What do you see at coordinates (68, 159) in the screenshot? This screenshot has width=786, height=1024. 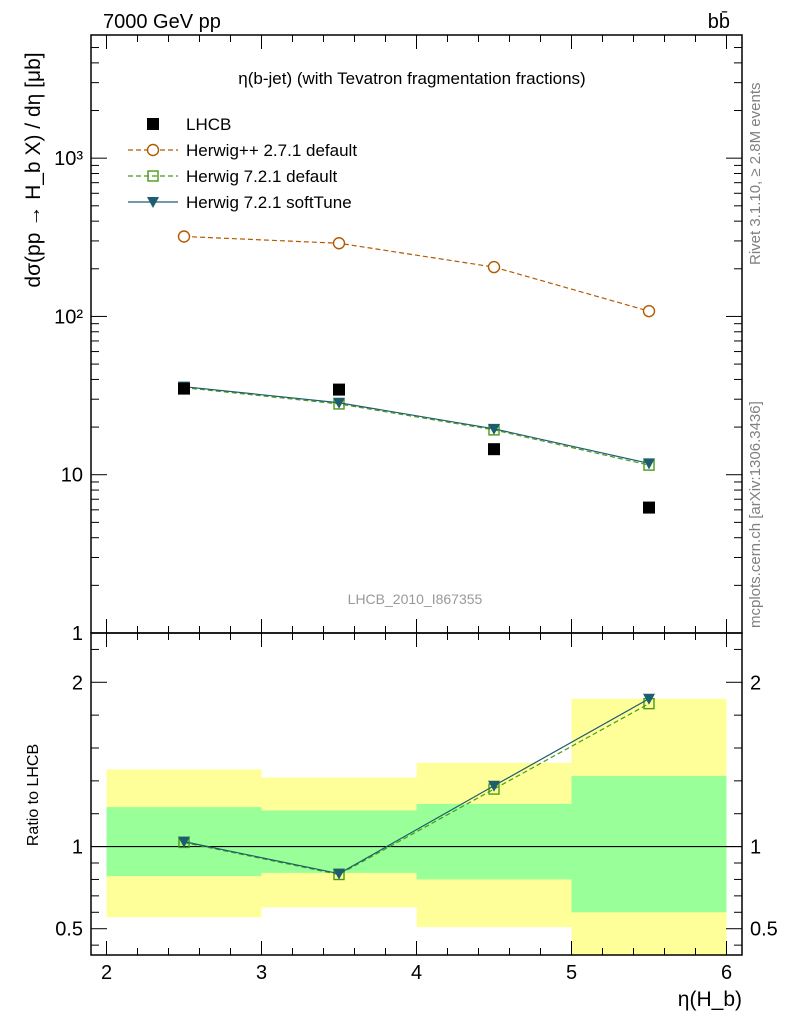 I see `y-tick-label: 10³` at bounding box center [68, 159].